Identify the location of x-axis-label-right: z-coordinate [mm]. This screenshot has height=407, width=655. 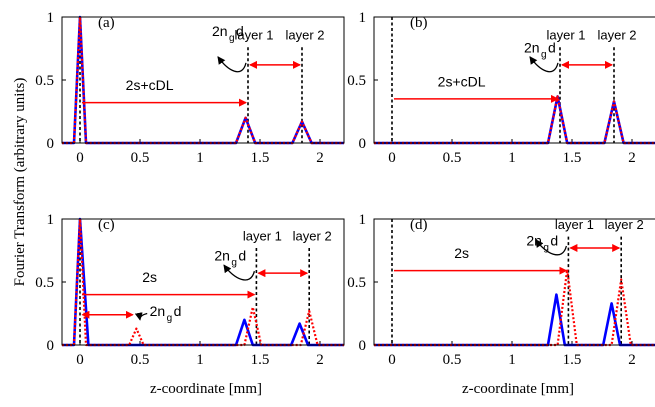
(518, 389).